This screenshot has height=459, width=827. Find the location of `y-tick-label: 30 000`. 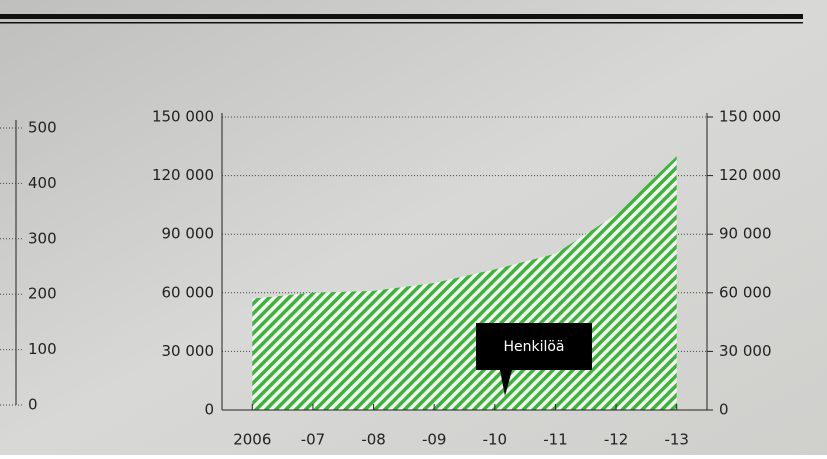

y-tick-label: 30 000 is located at coordinates (188, 351).